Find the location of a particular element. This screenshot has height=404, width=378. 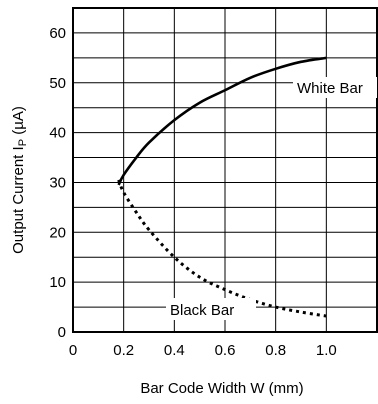

x-tick-label-5: 1.0 is located at coordinates (326, 350).